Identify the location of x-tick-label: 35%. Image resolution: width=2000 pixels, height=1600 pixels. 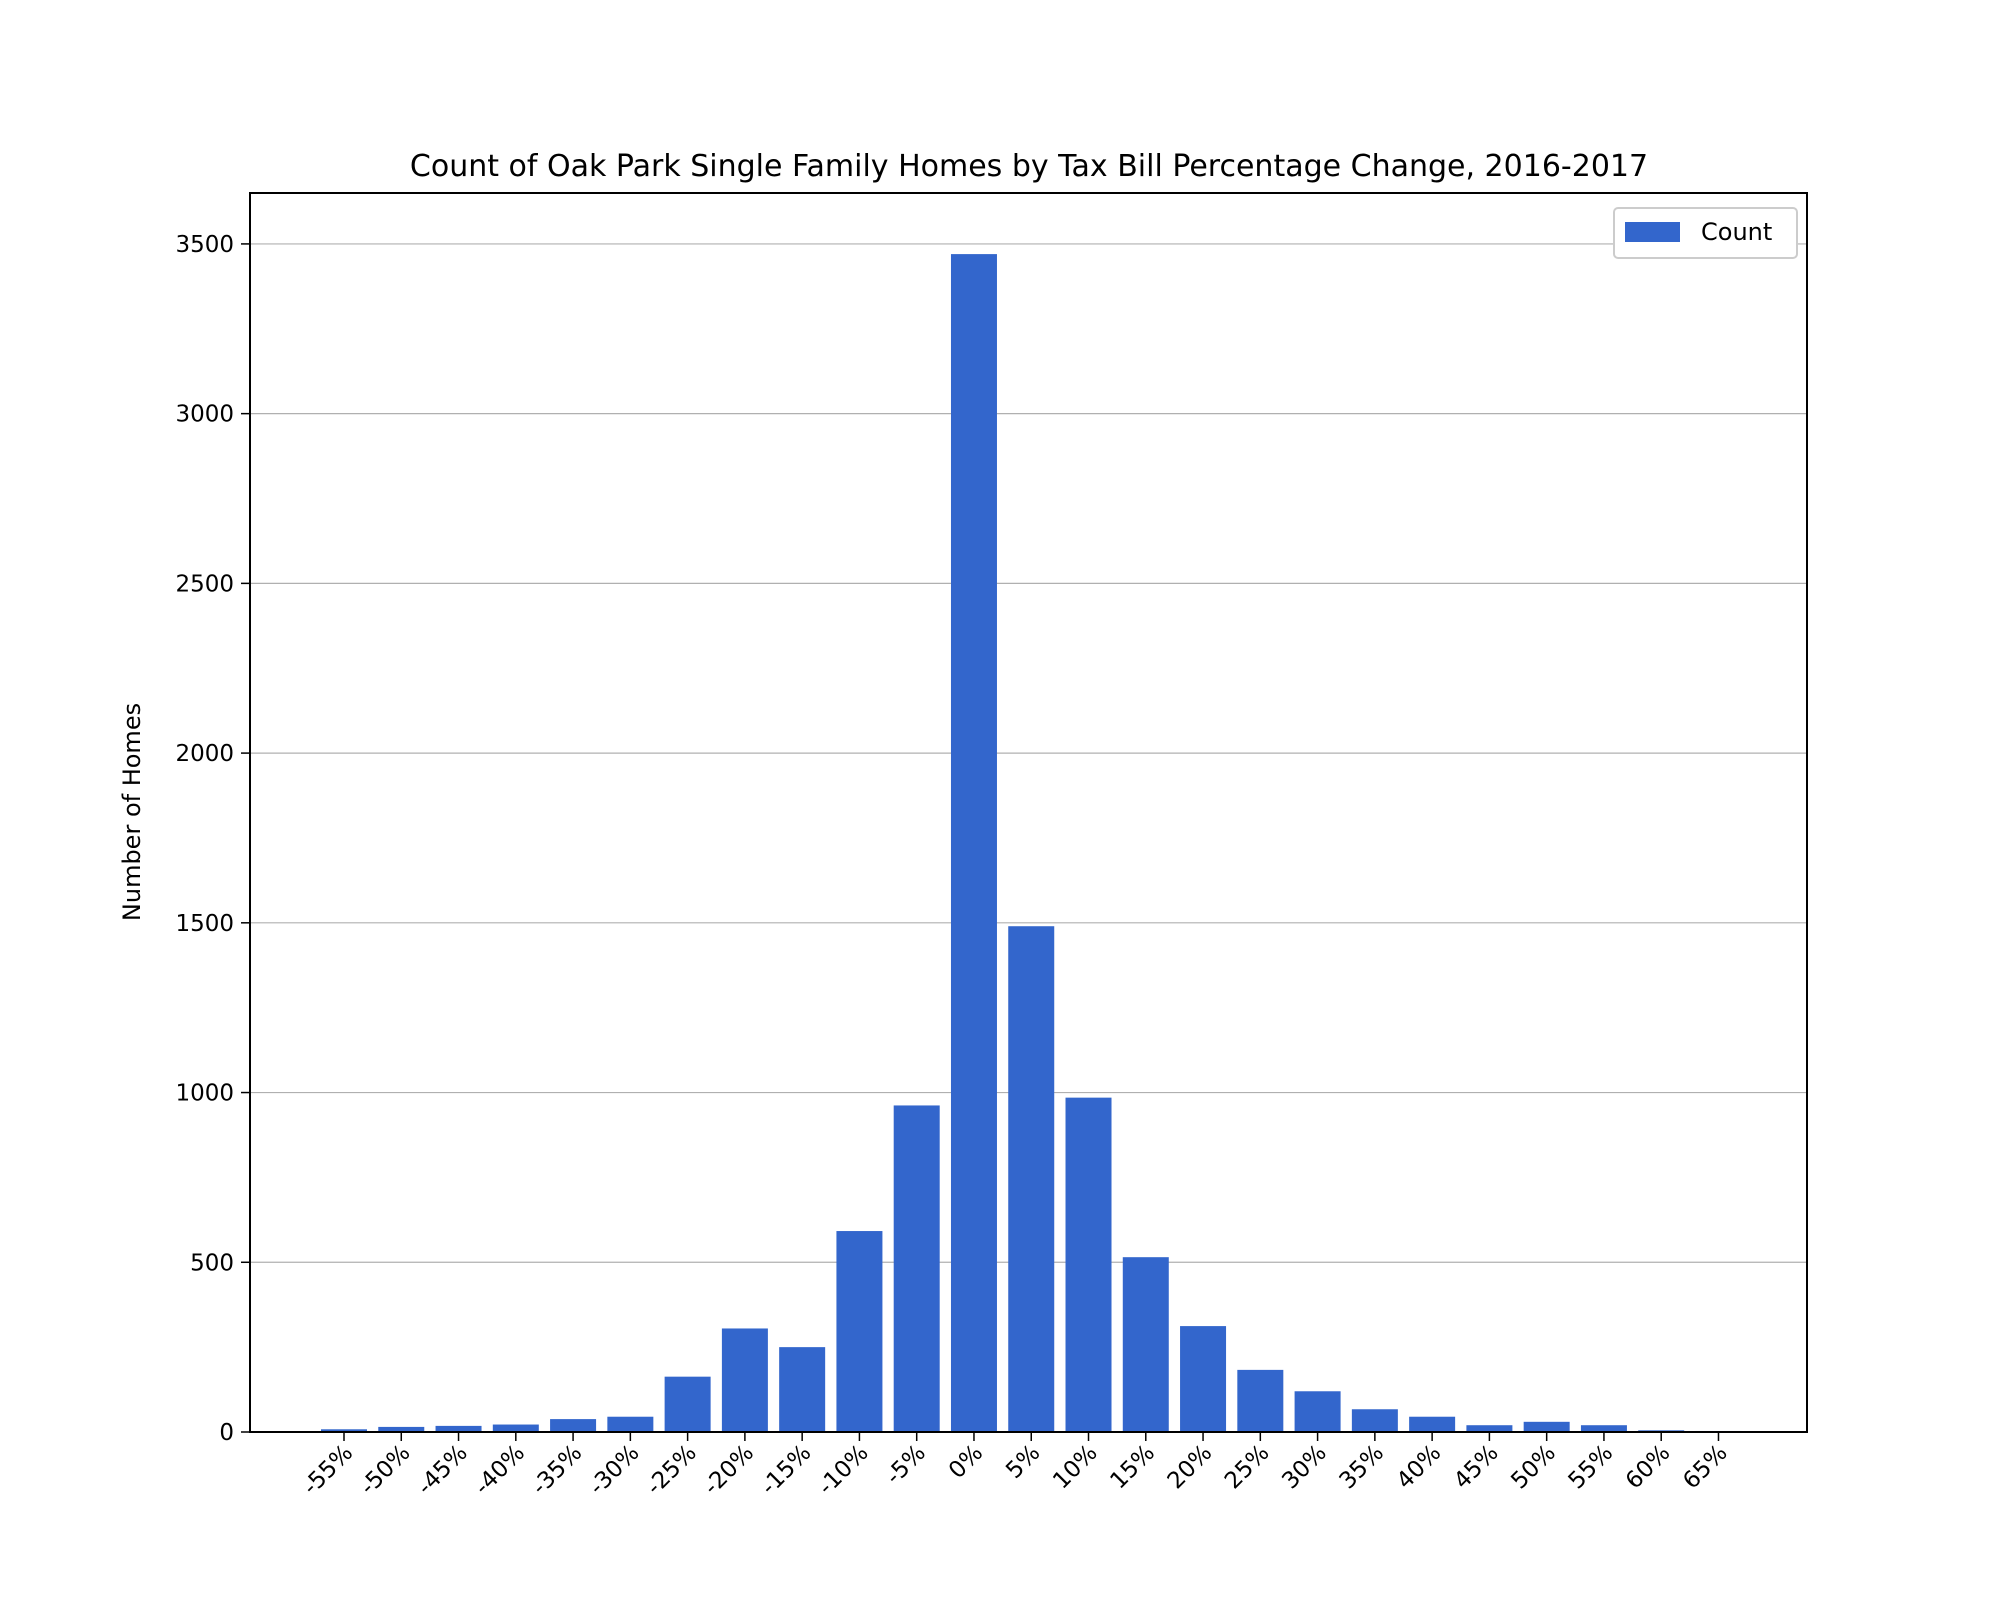
(1362, 1467).